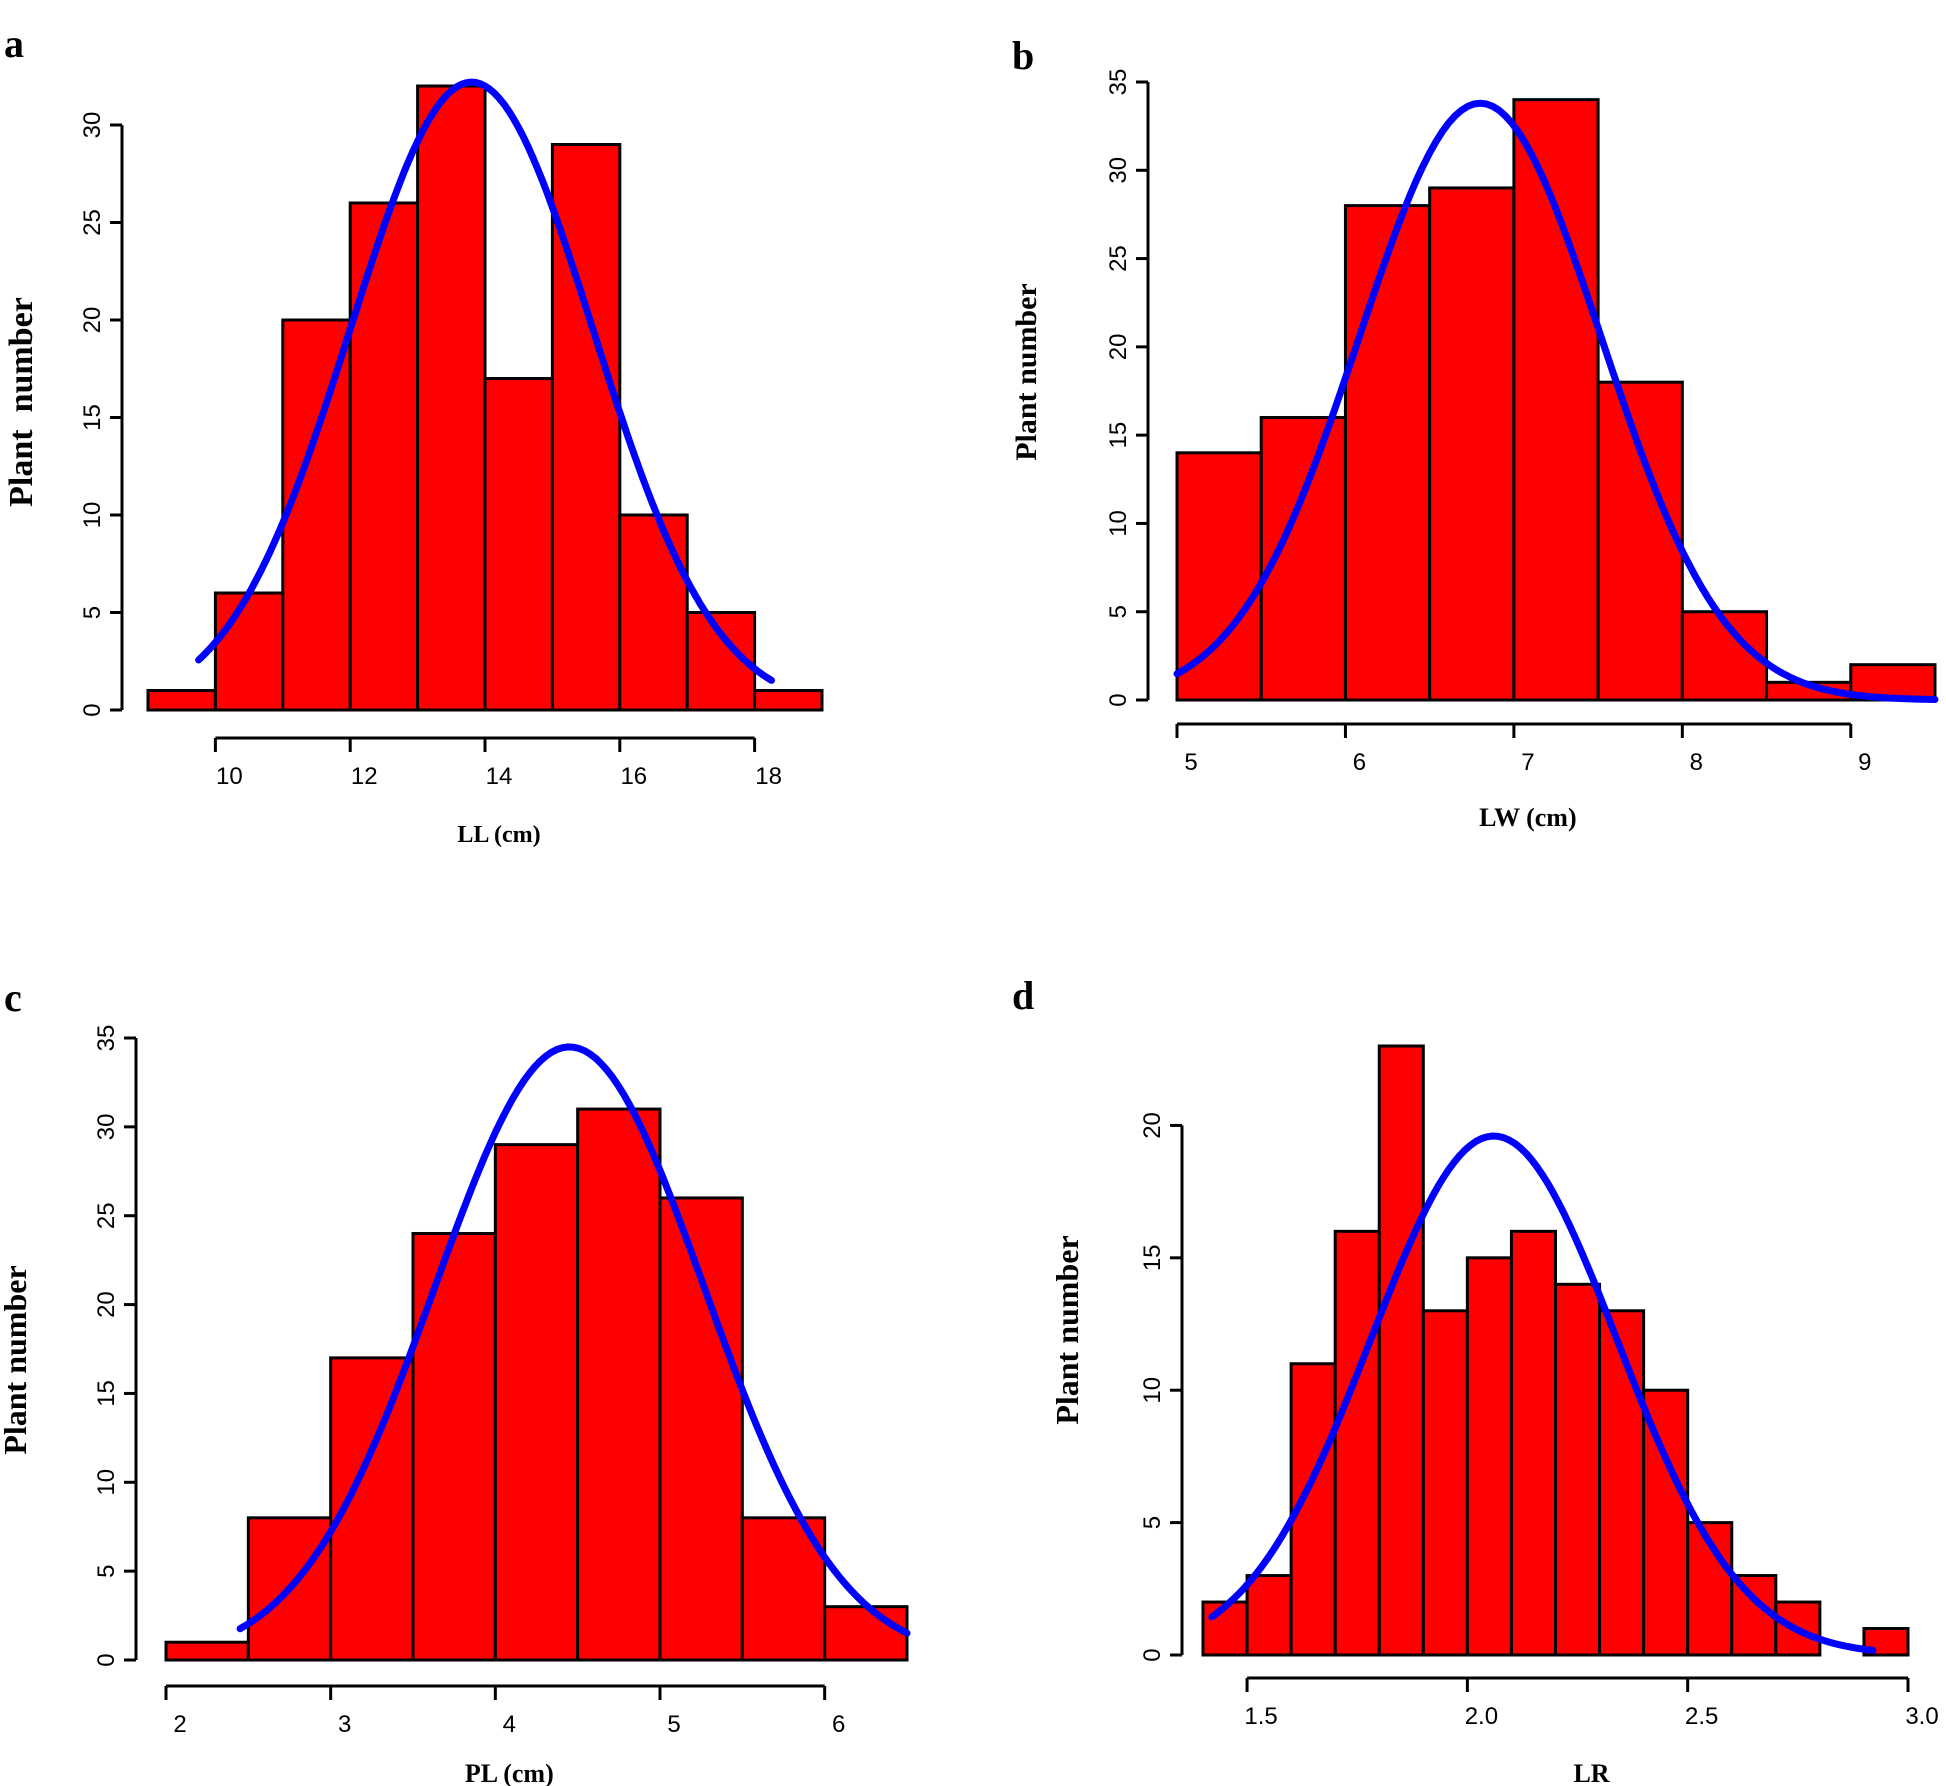 This screenshot has width=1946, height=1786. What do you see at coordinates (92, 320) in the screenshot?
I see `y-tick-label-a-4: 20` at bounding box center [92, 320].